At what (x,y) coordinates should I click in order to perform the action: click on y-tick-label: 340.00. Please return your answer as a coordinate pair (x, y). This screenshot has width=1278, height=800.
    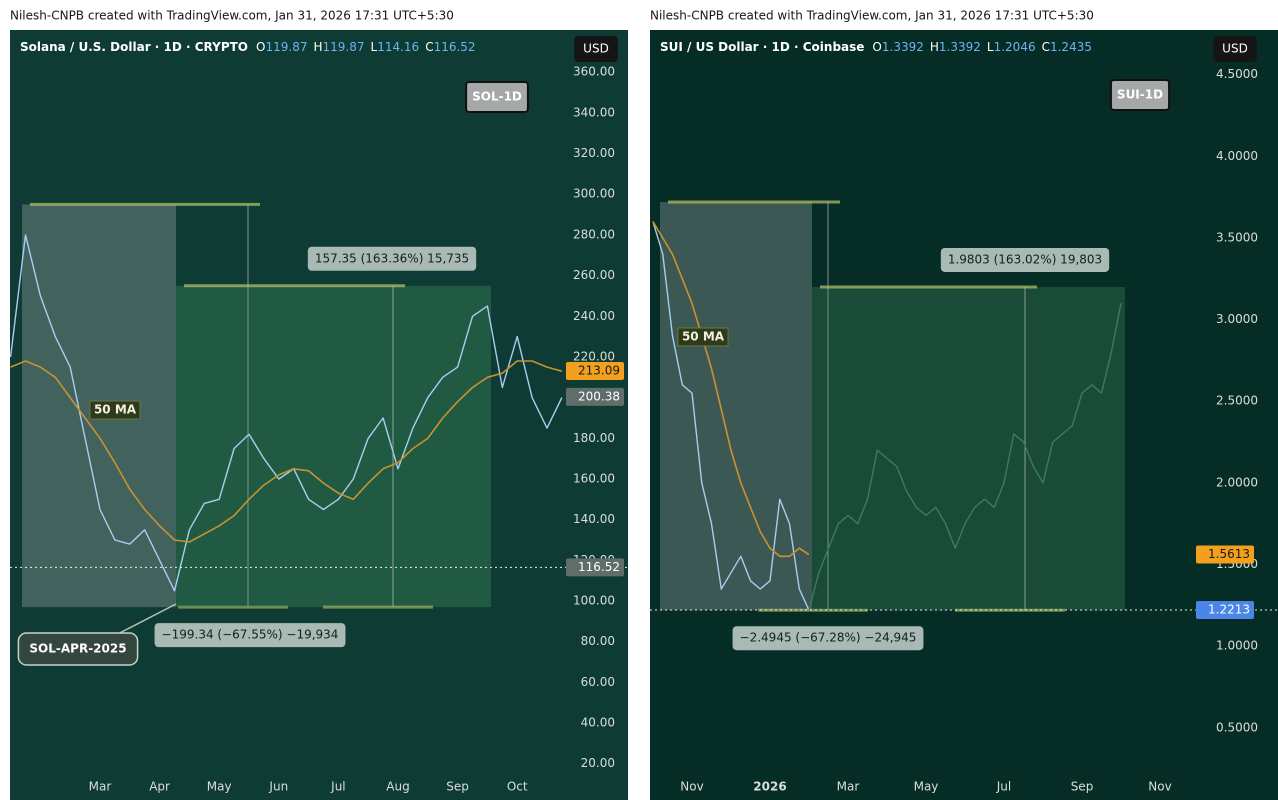
    Looking at the image, I should click on (594, 112).